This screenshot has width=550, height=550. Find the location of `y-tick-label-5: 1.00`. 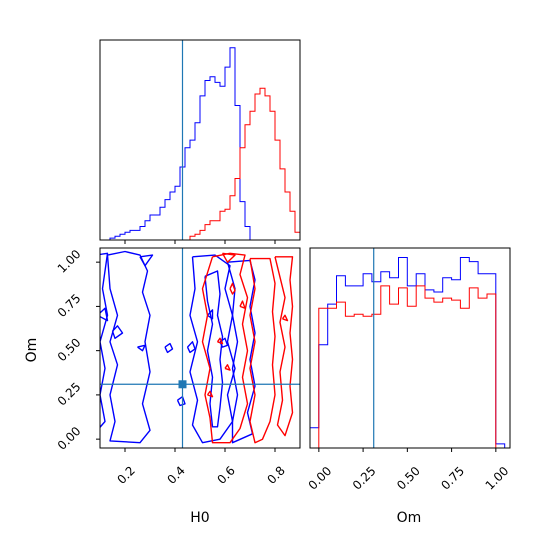

y-tick-label-5: 1.00 is located at coordinates (69, 261).